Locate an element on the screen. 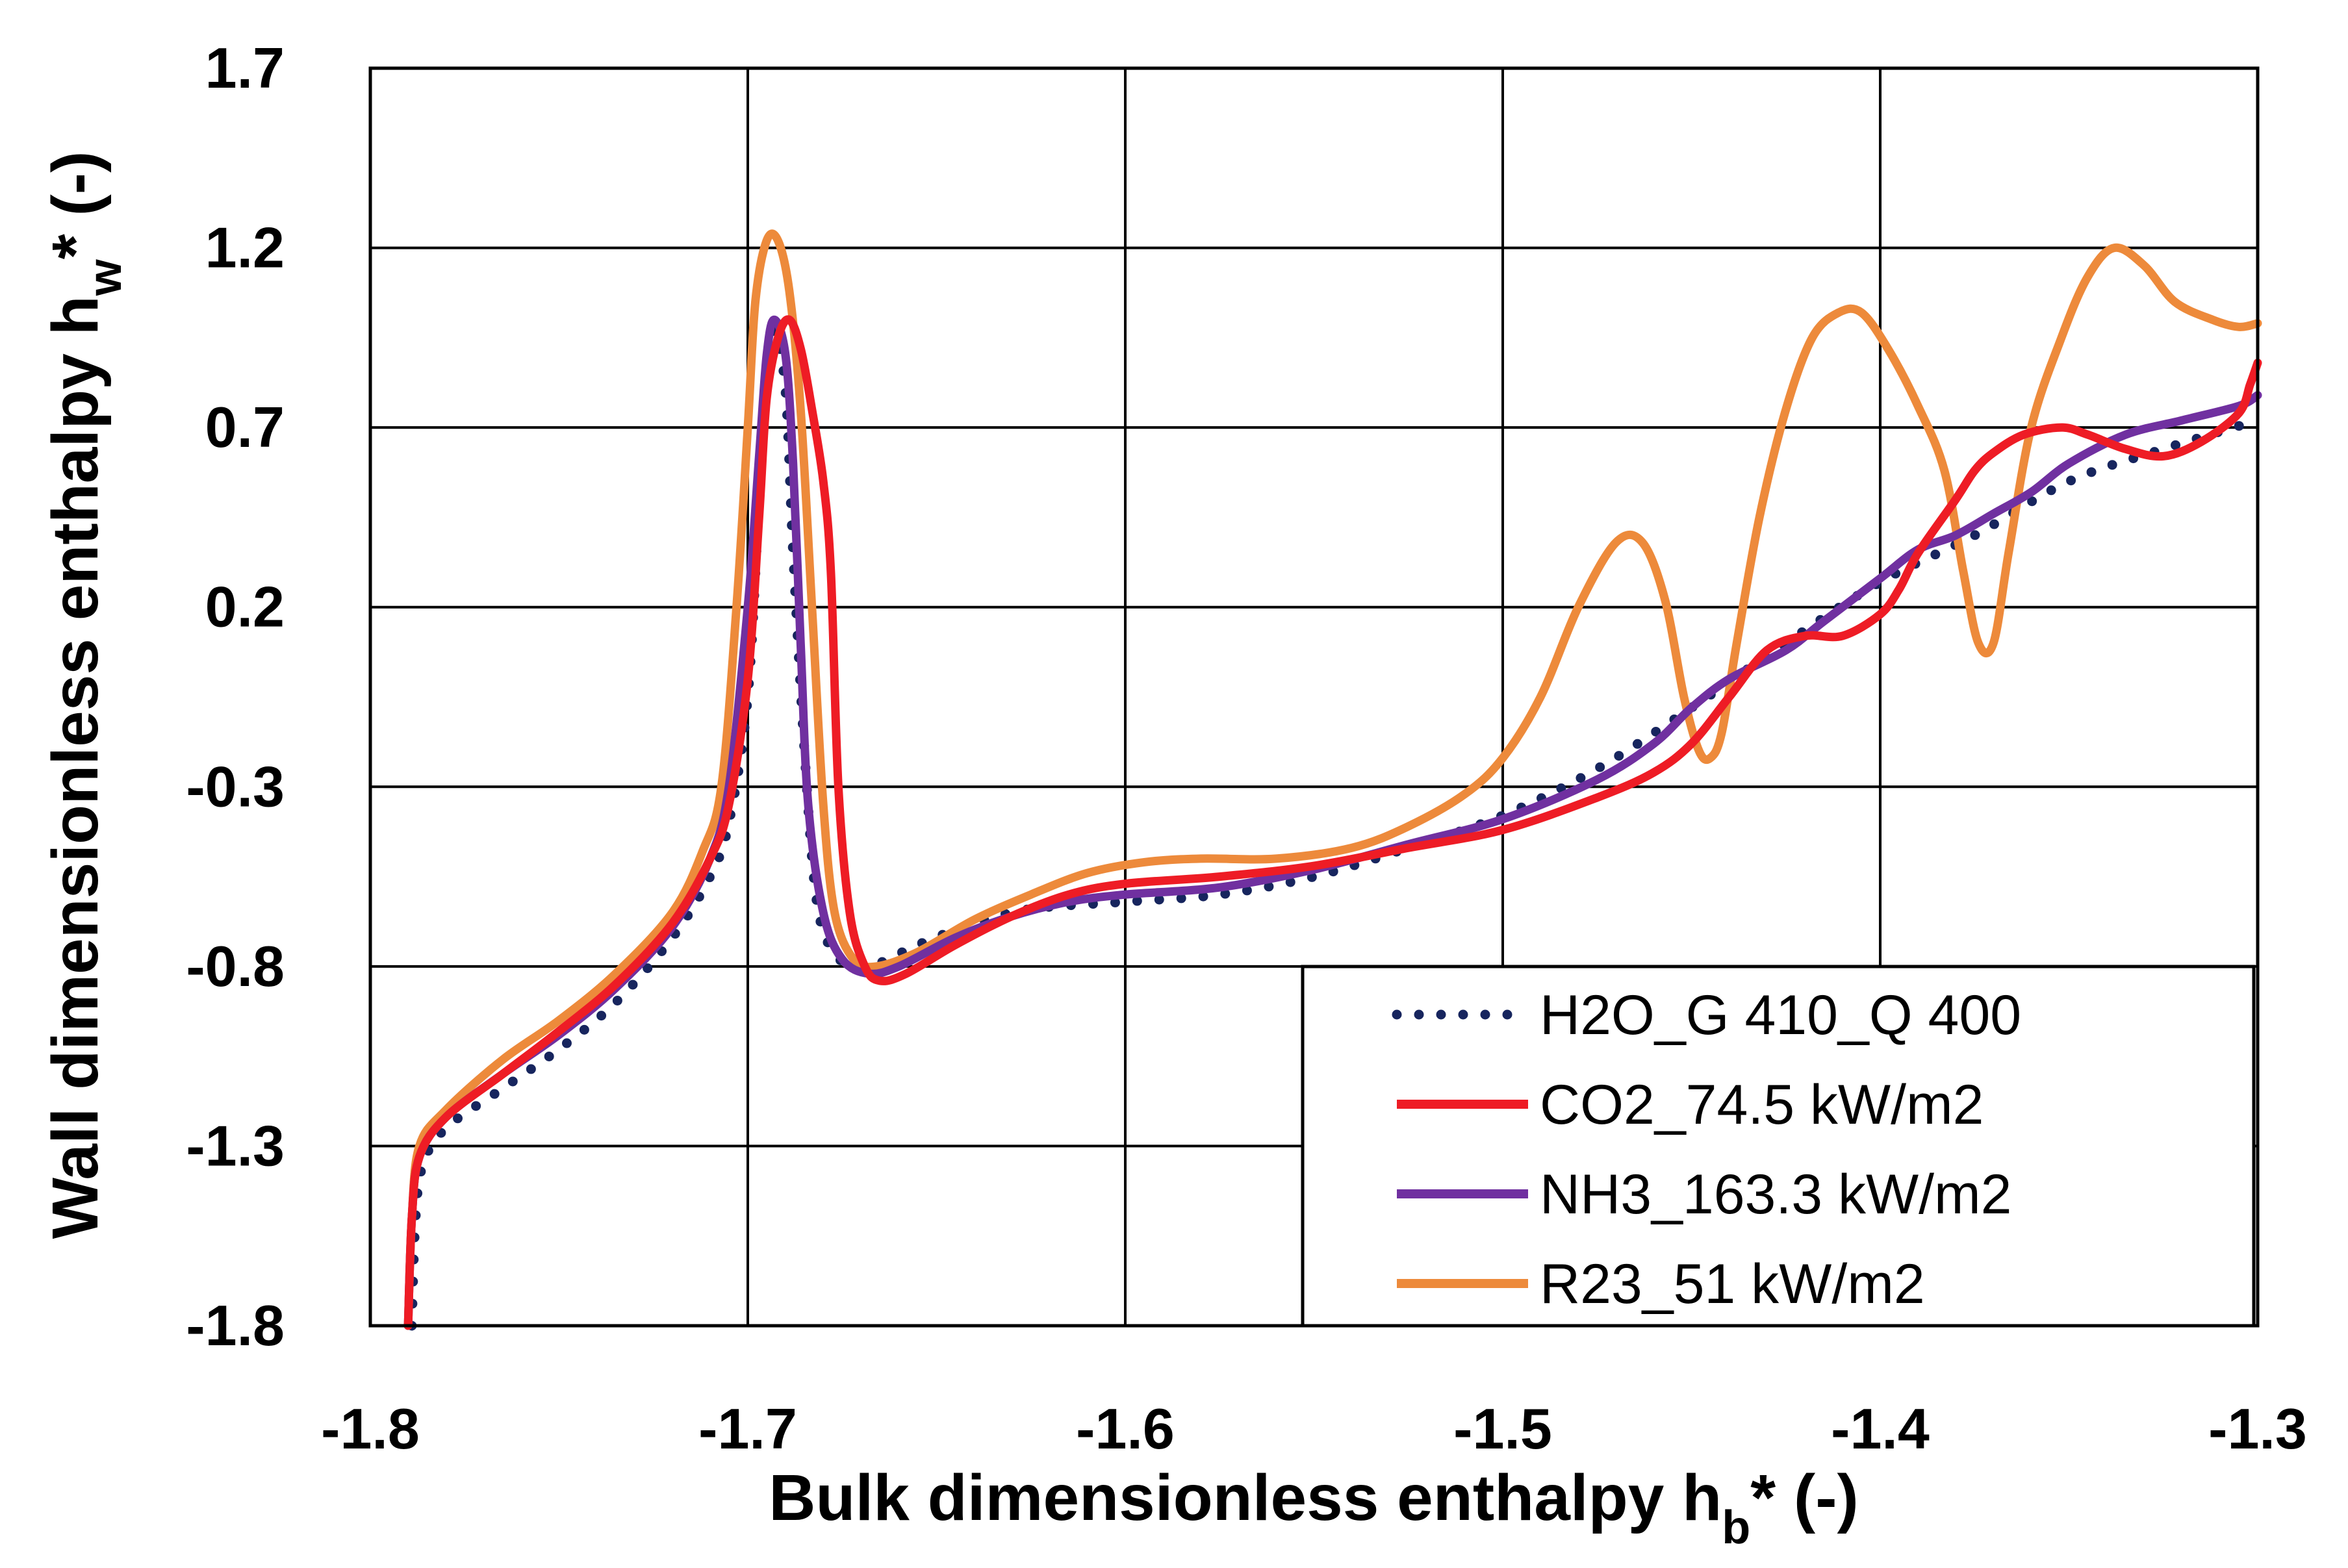 The height and width of the screenshot is (1568, 2348). legend-box is located at coordinates (1778, 1146).